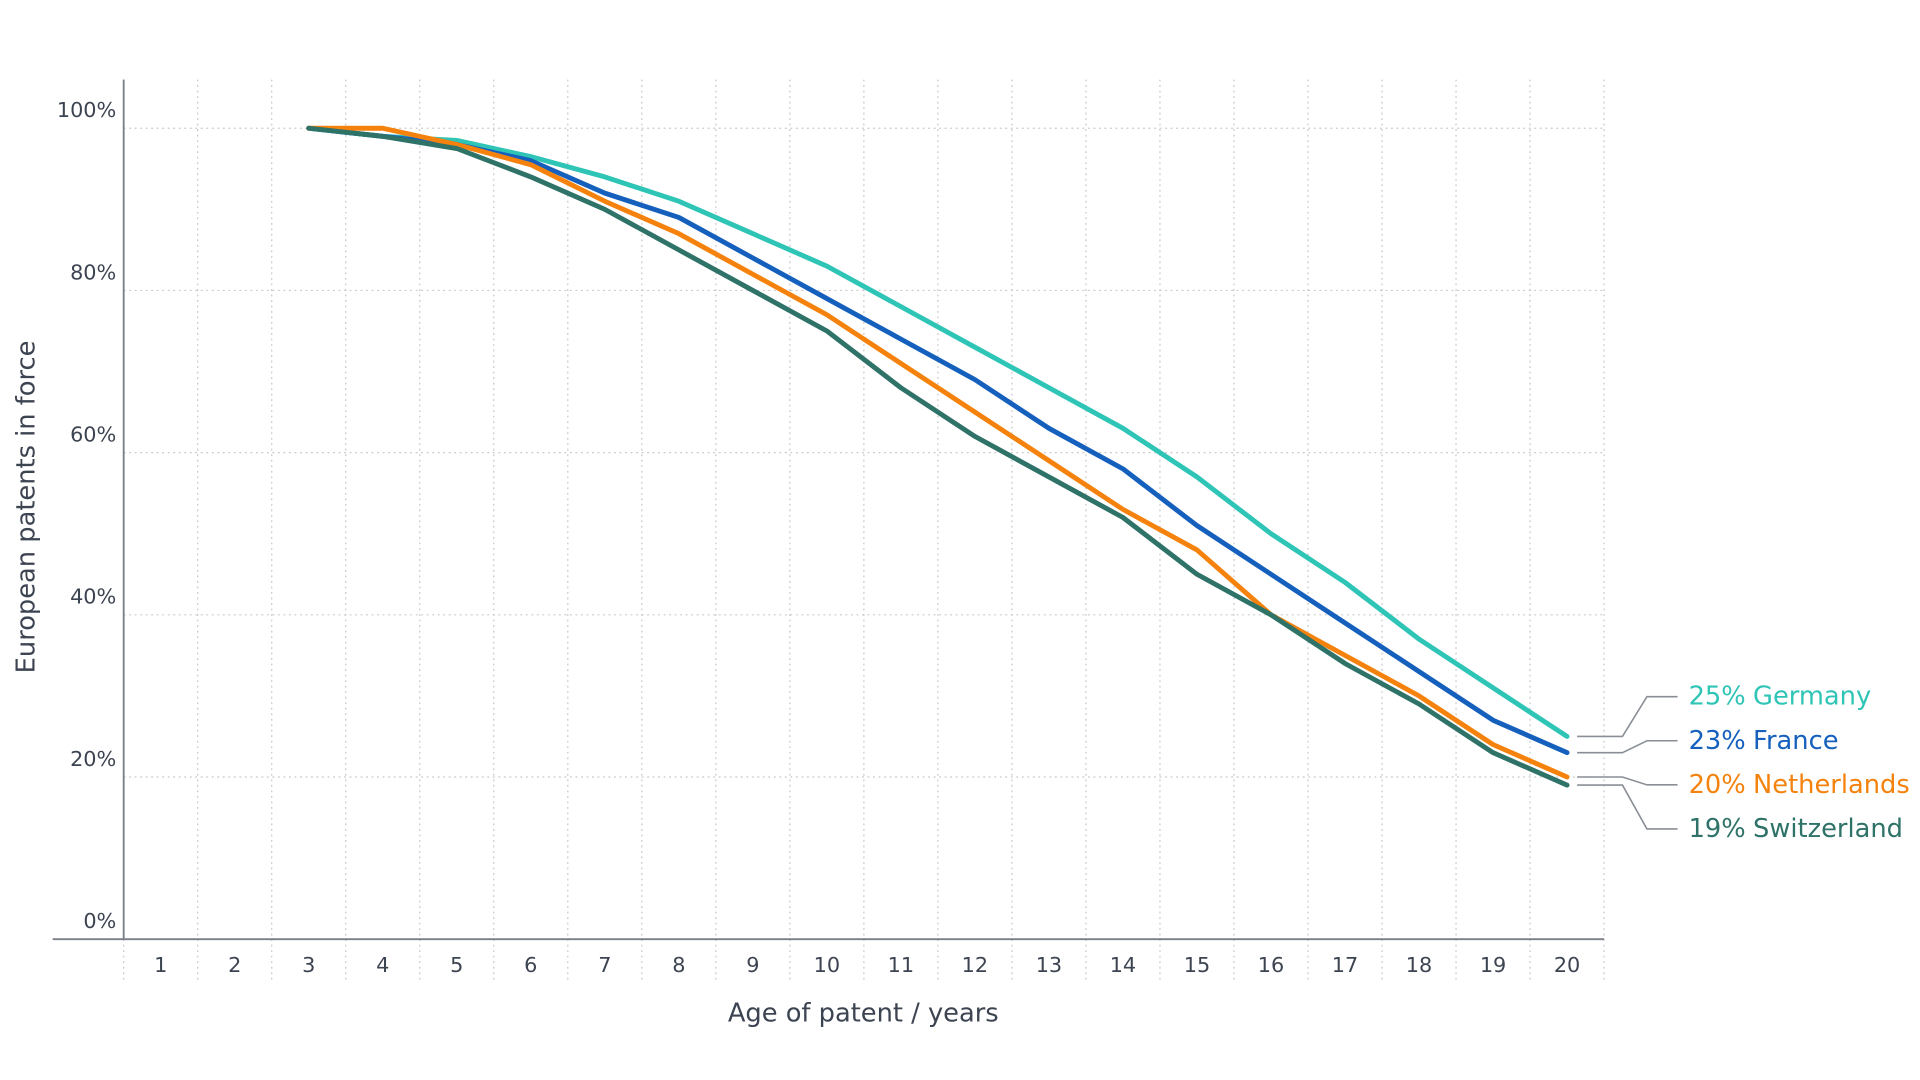 The image size is (1920, 1080). What do you see at coordinates (234, 965) in the screenshot?
I see `x-tick-label: 2` at bounding box center [234, 965].